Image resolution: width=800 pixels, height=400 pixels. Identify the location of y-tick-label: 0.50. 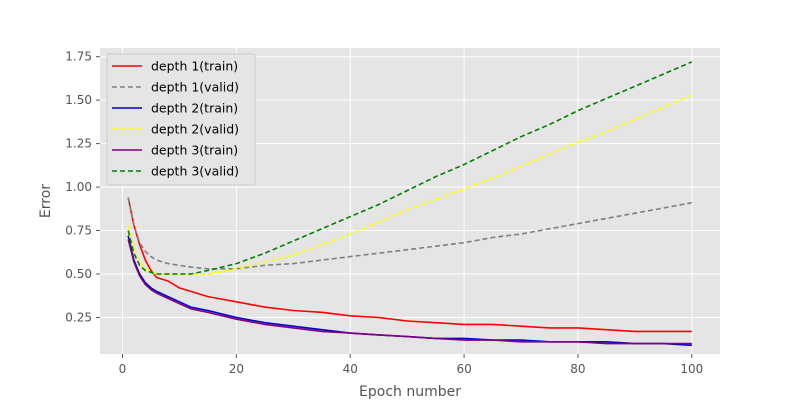
(78, 274).